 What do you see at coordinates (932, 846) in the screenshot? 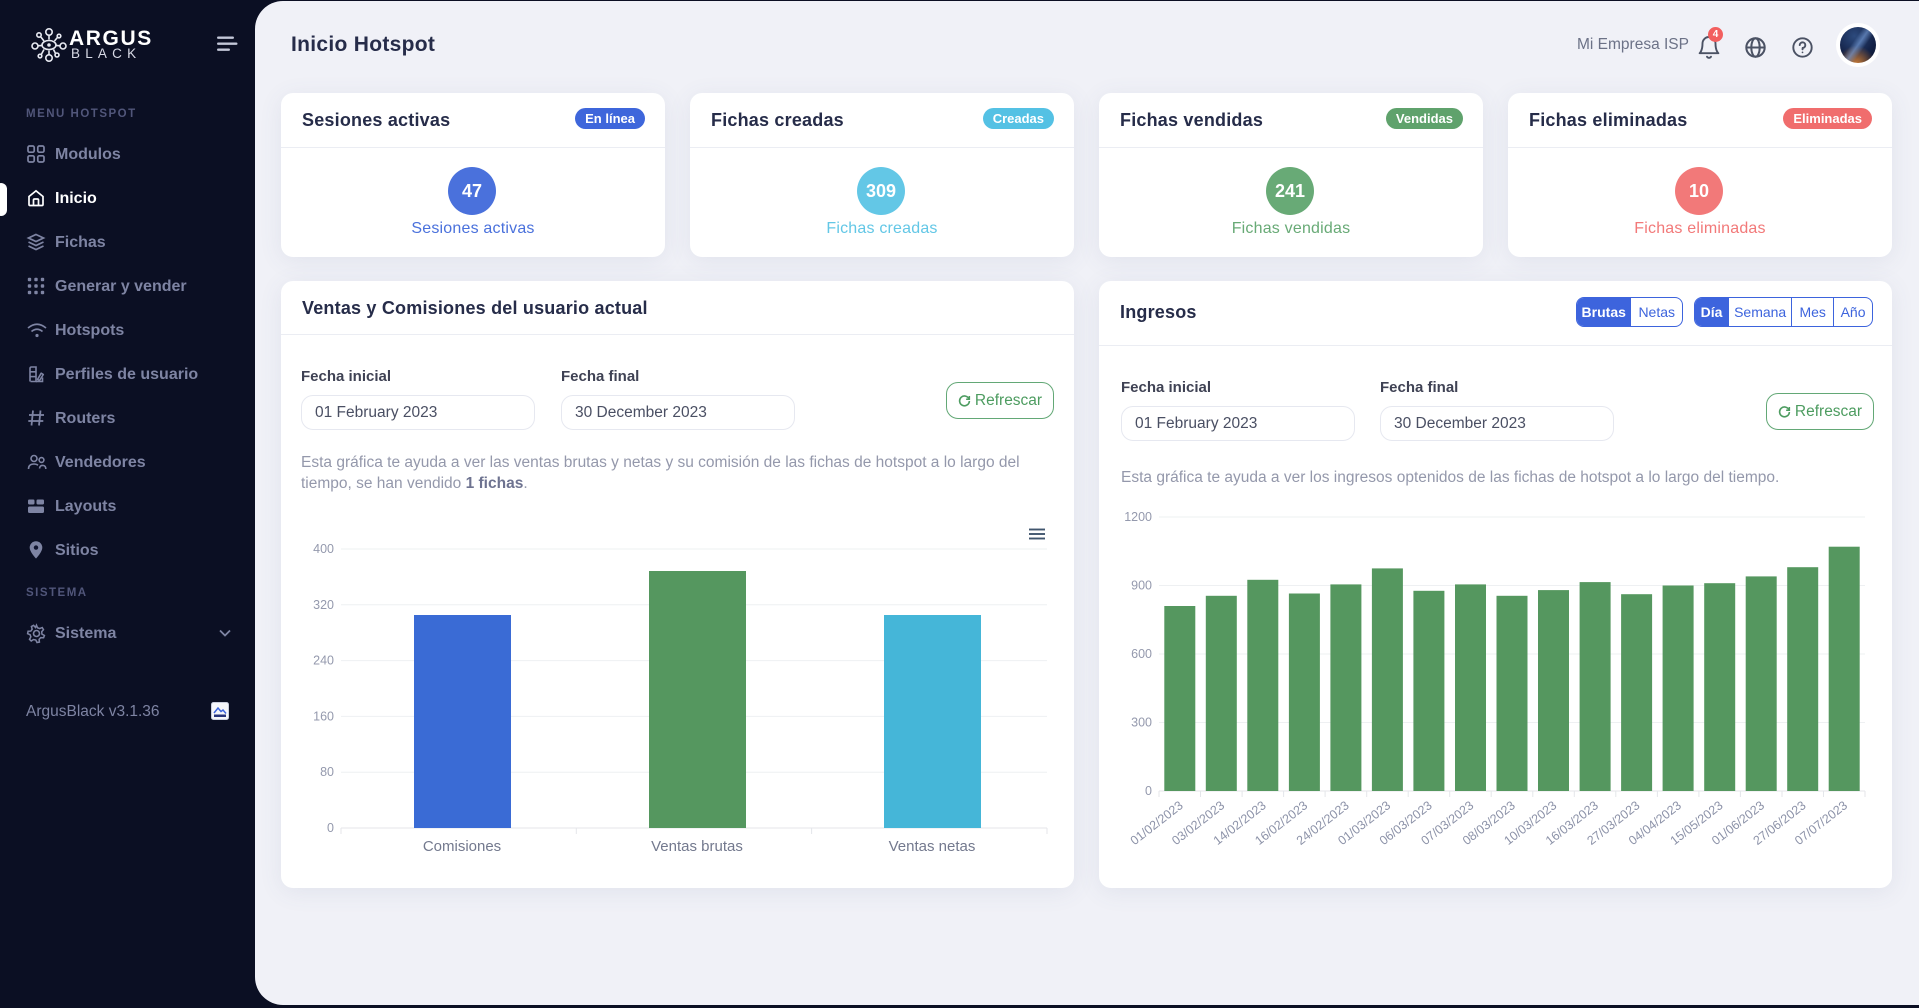
I see `svg-text: Ventas netas` at bounding box center [932, 846].